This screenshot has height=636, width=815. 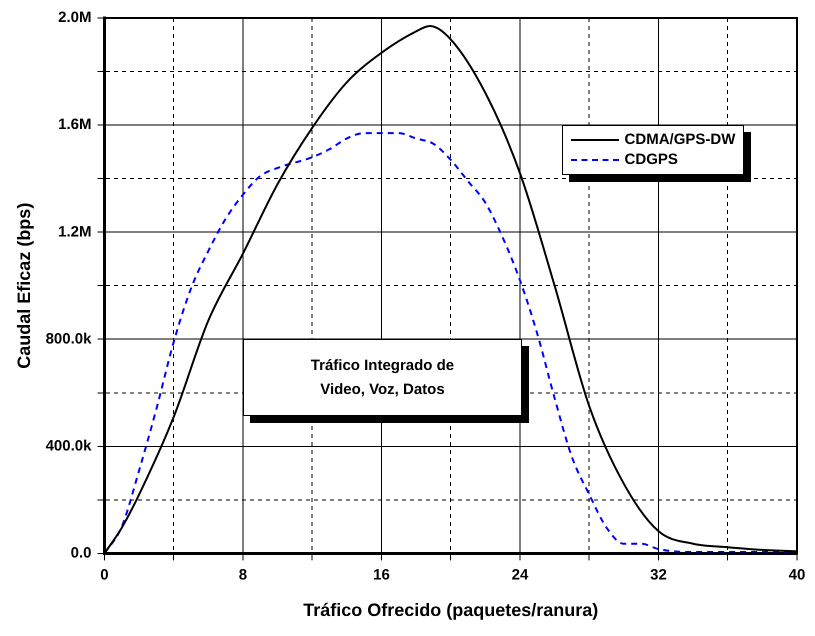 I want to click on legend-label: CDGPS, so click(x=651, y=160).